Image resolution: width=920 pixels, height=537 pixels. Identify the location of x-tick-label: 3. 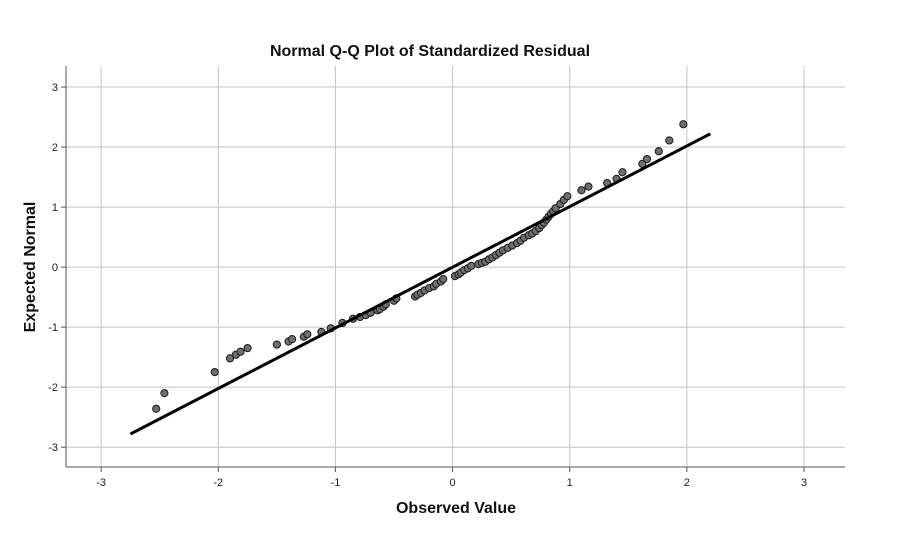
(804, 483).